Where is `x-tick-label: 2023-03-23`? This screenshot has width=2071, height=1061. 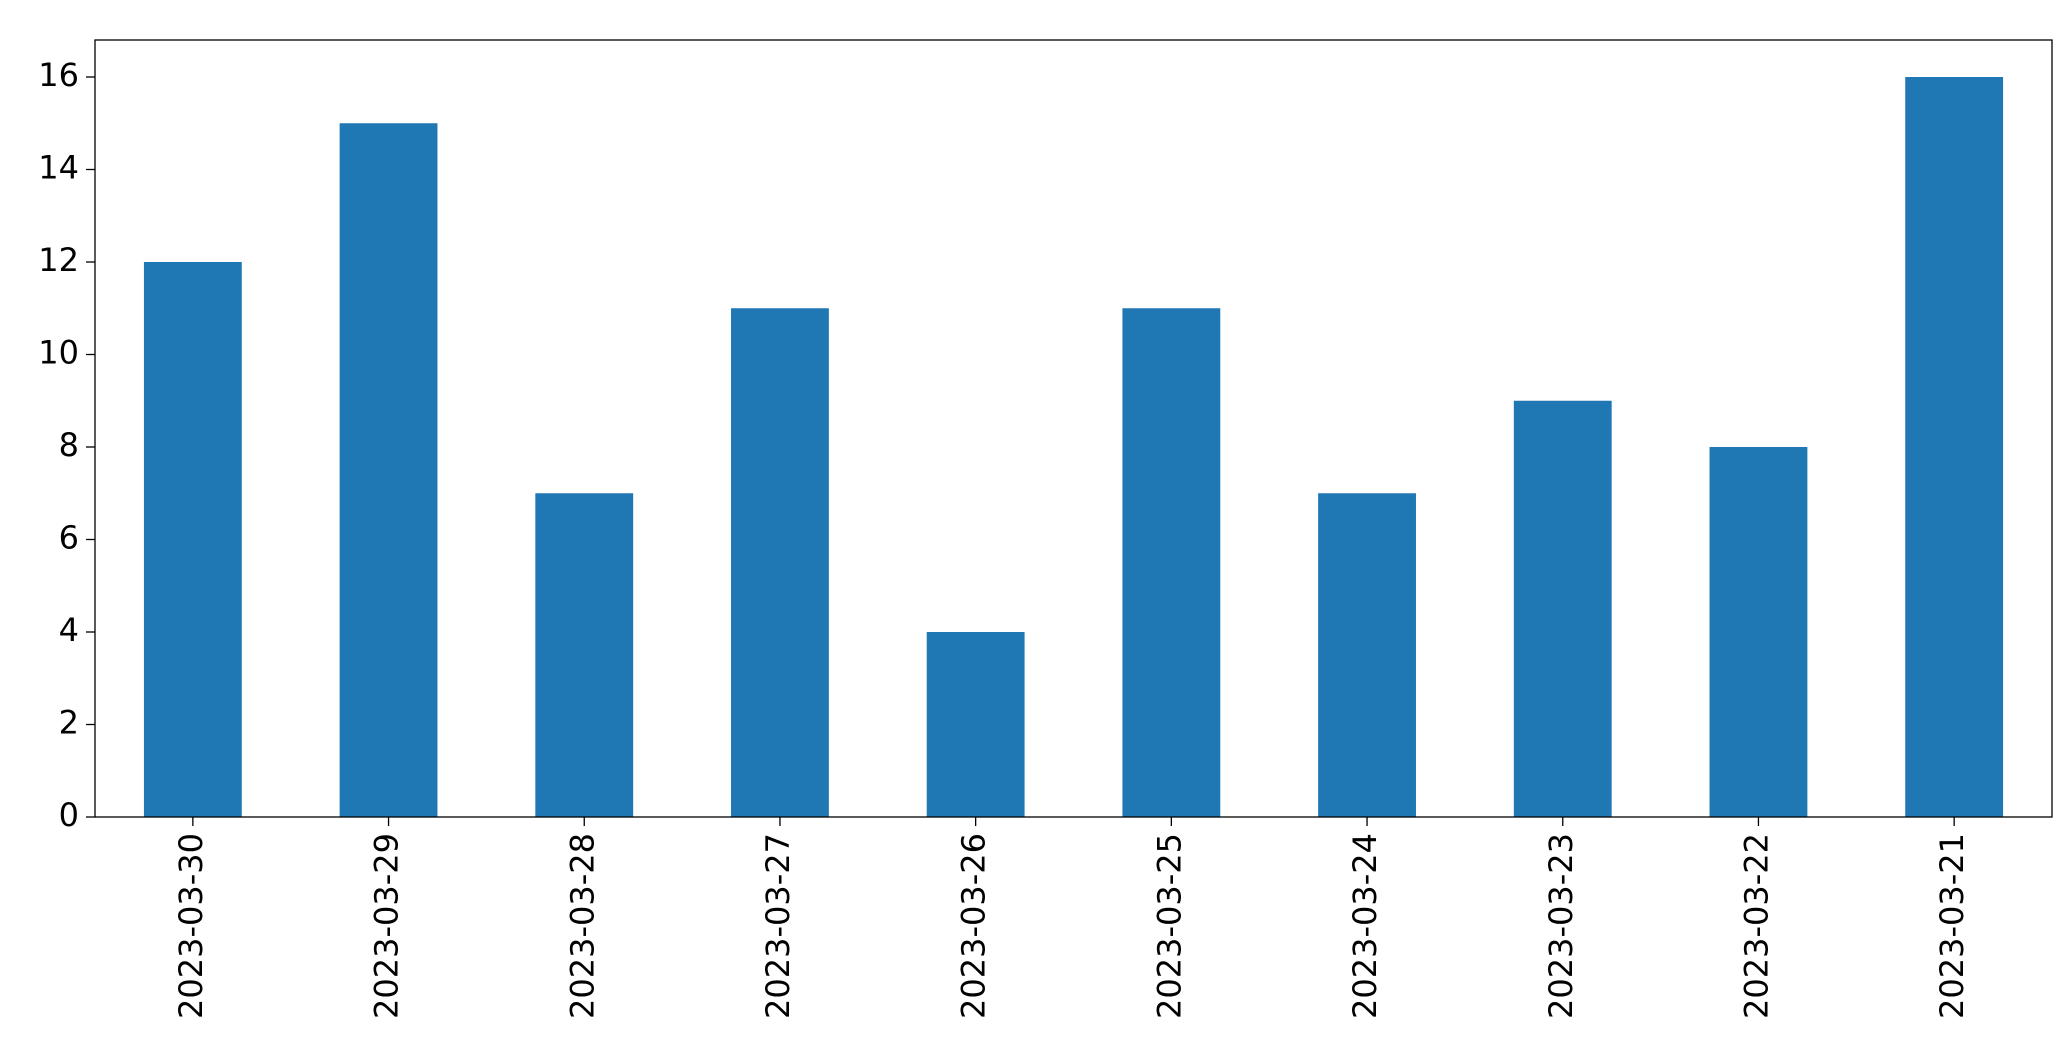
x-tick-label: 2023-03-23 is located at coordinates (1561, 926).